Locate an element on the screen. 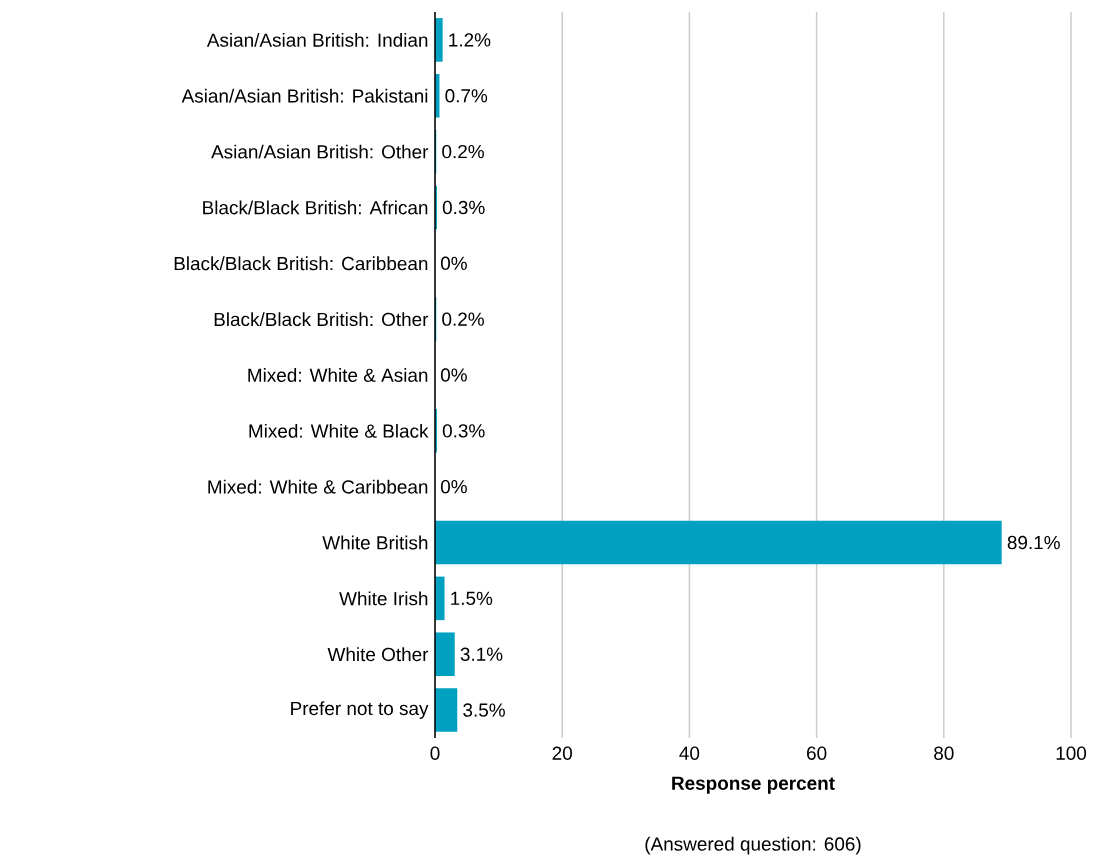 The image size is (1119, 863). x-tick-label: 0 is located at coordinates (435, 753).